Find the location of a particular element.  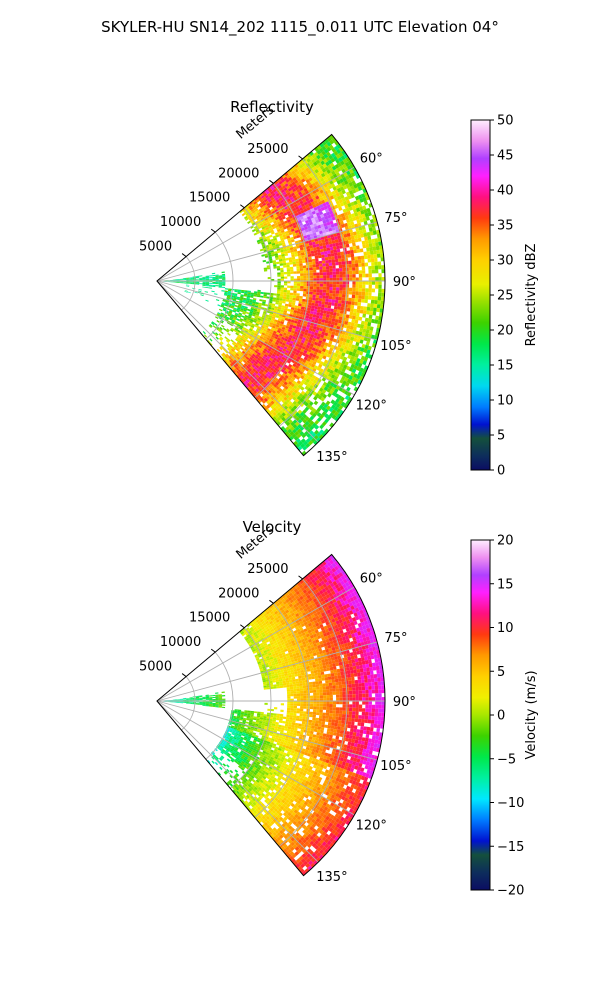

reflectivity-field is located at coordinates (271, 295).